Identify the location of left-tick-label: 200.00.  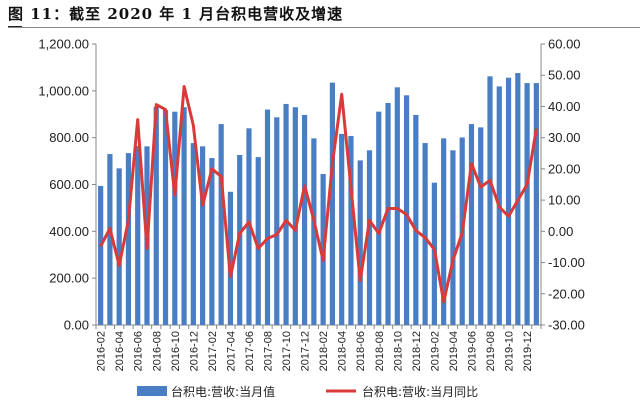
(69, 278).